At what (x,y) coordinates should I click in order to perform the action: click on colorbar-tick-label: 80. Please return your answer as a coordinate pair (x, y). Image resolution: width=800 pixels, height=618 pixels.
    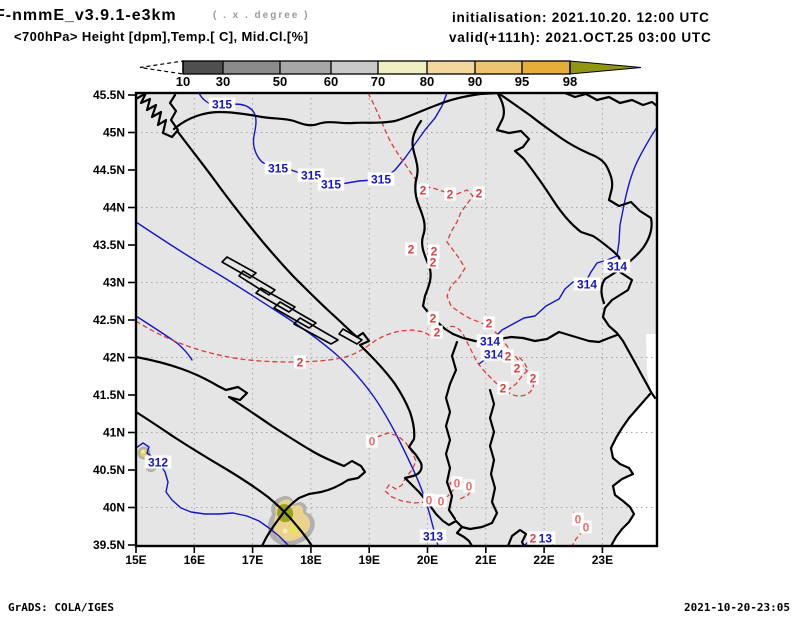
    Looking at the image, I should click on (427, 81).